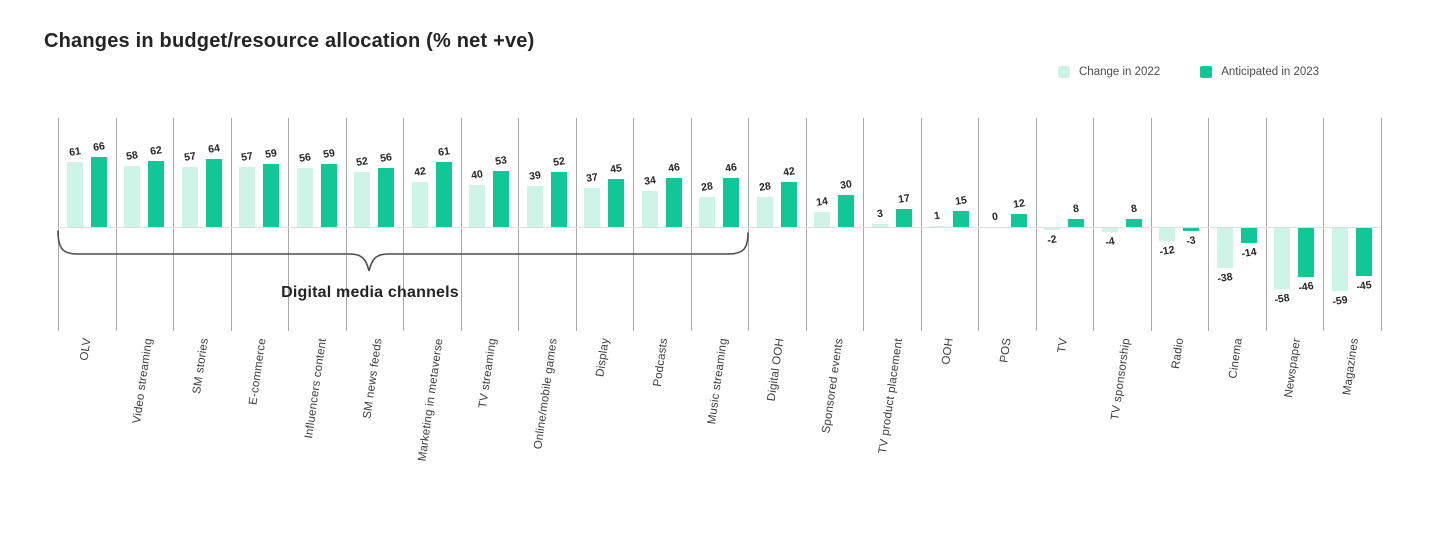 The width and height of the screenshot is (1440, 549). I want to click on value-label-2022: 3, so click(879, 214).